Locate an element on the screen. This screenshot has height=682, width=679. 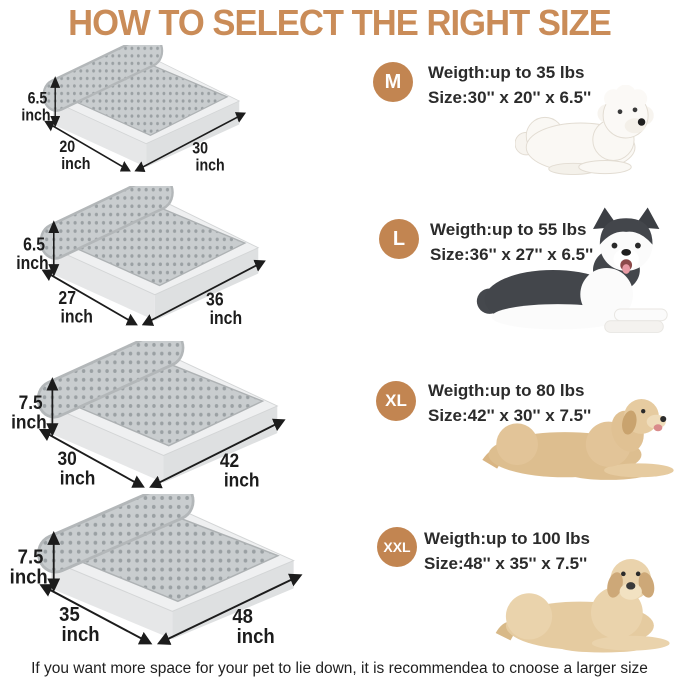
length-value: 36 is located at coordinates (215, 299).